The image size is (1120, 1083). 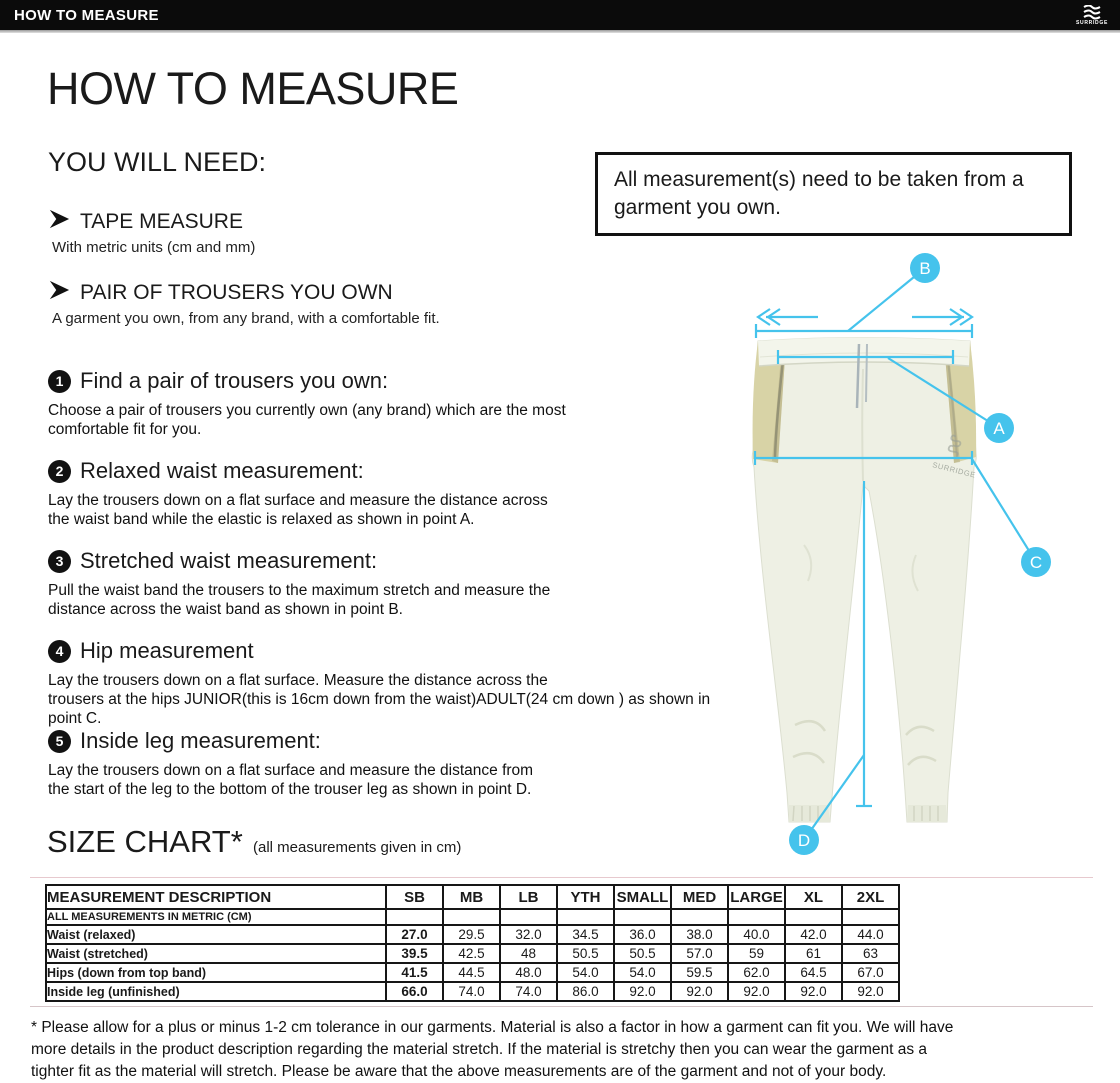 I want to click on annotation-markers: B A C D, so click(x=920, y=554).